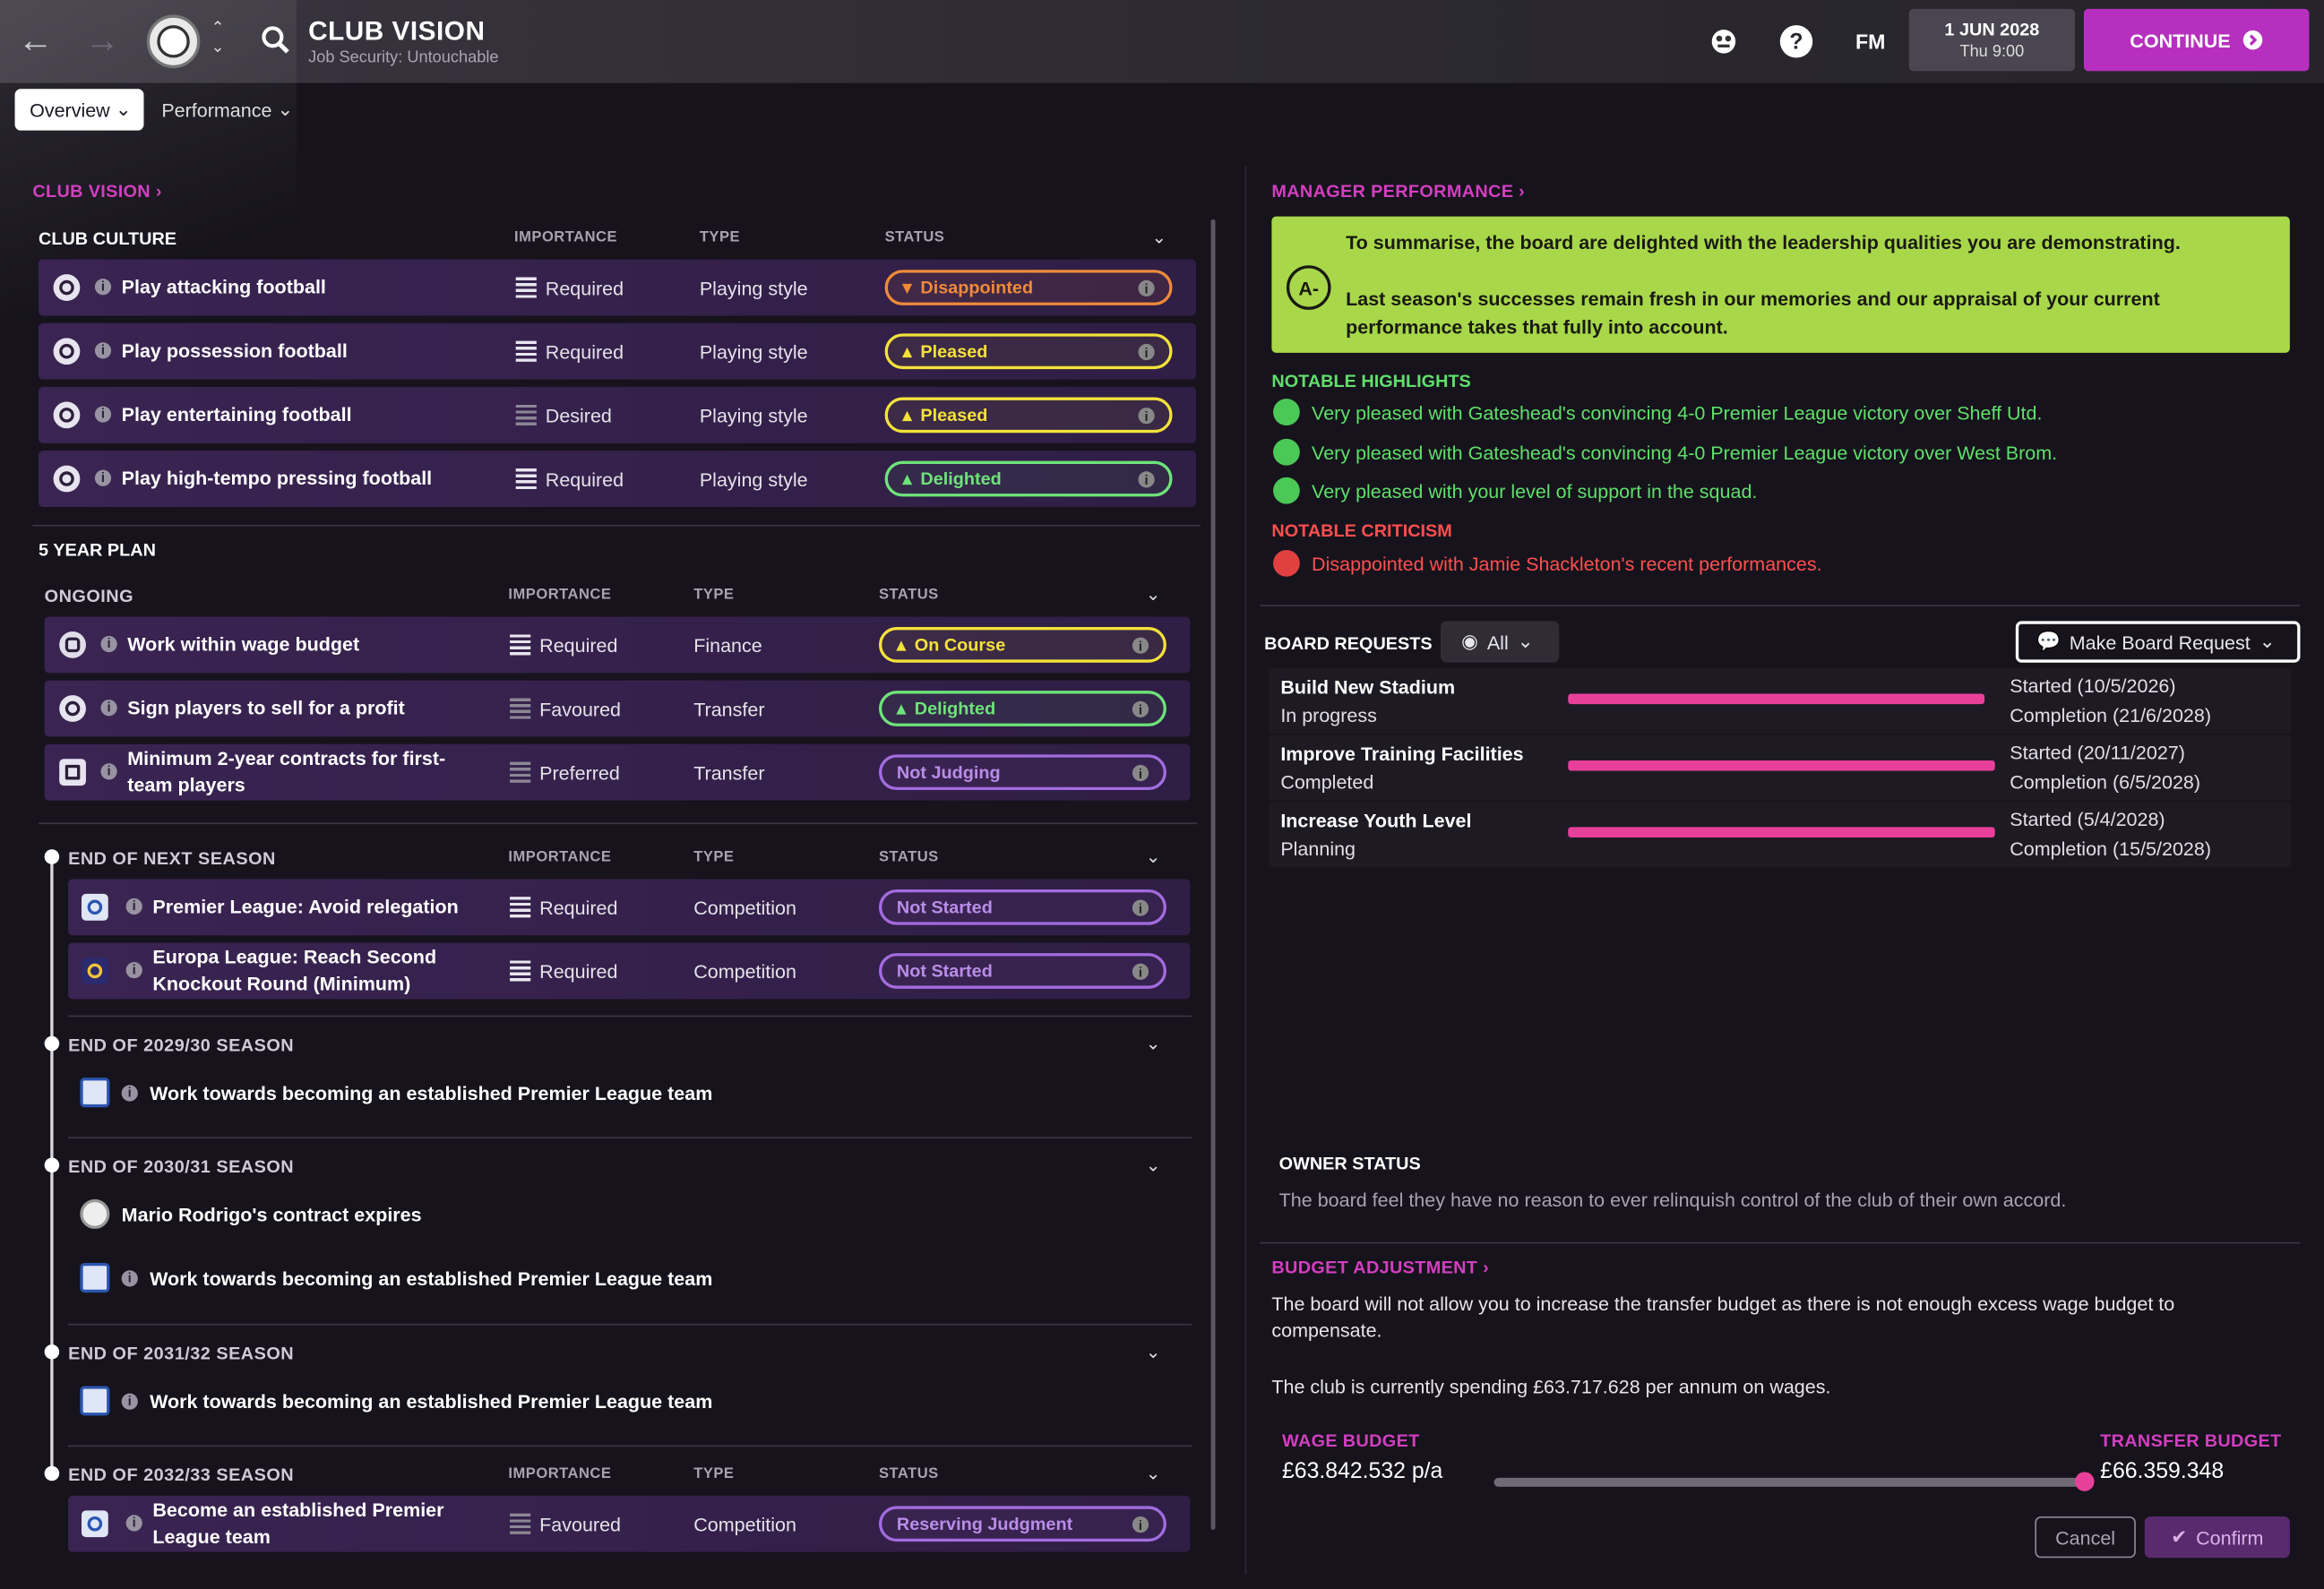 The width and height of the screenshot is (2324, 1589). I want to click on contract-icon, so click(72, 772).